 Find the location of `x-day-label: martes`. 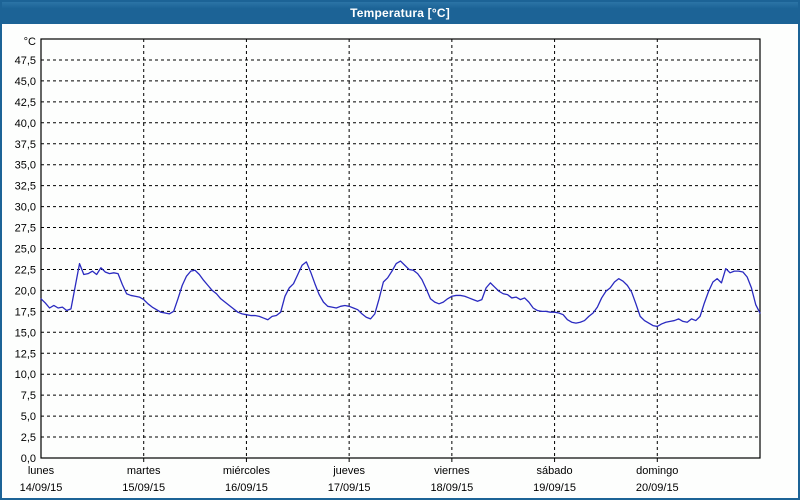

x-day-label: martes is located at coordinates (144, 471).